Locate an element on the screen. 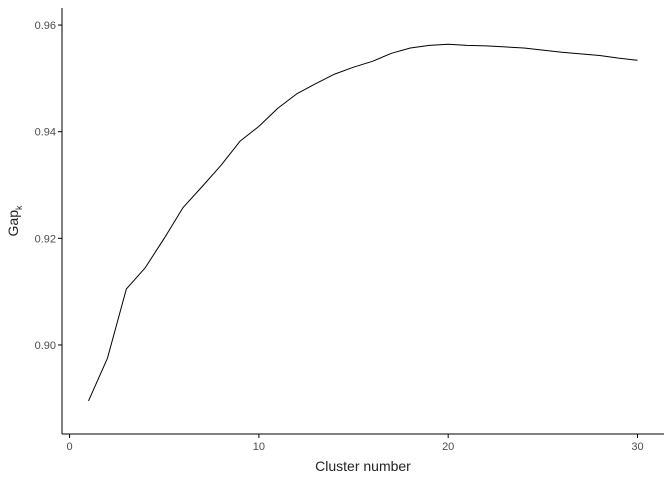 The height and width of the screenshot is (480, 672). y-axis-title: Gapk is located at coordinates (14, 220).